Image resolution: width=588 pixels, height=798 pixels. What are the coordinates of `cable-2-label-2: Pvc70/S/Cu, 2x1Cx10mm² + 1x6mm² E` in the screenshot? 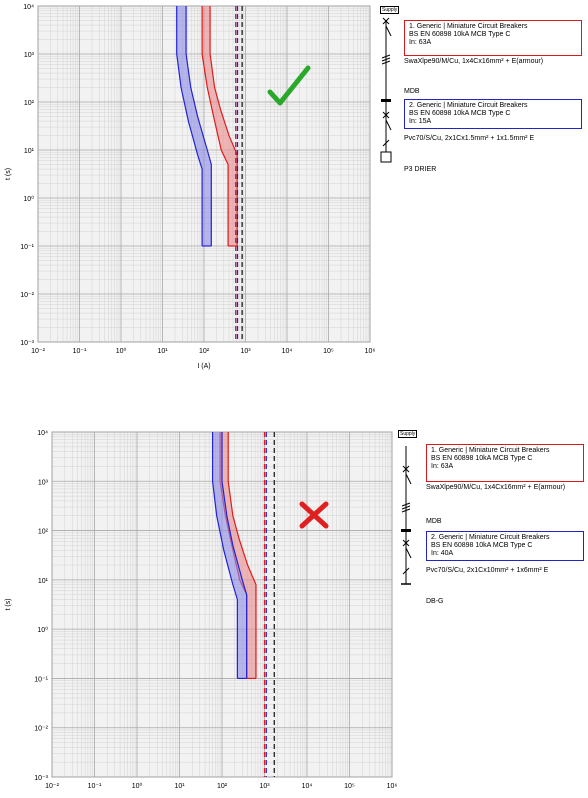 It's located at (487, 570).